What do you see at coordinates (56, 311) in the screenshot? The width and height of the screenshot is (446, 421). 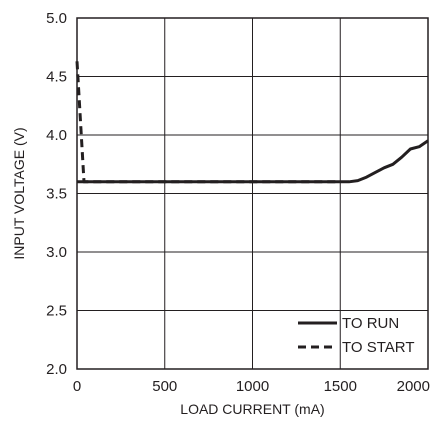 I see `y-tick-label: 2.5` at bounding box center [56, 311].